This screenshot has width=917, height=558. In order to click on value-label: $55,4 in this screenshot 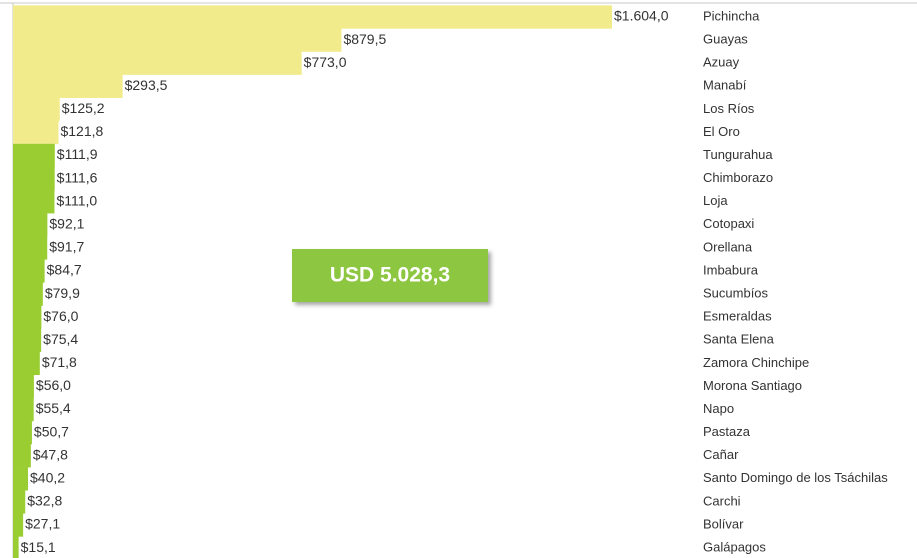, I will do `click(53, 408)`.